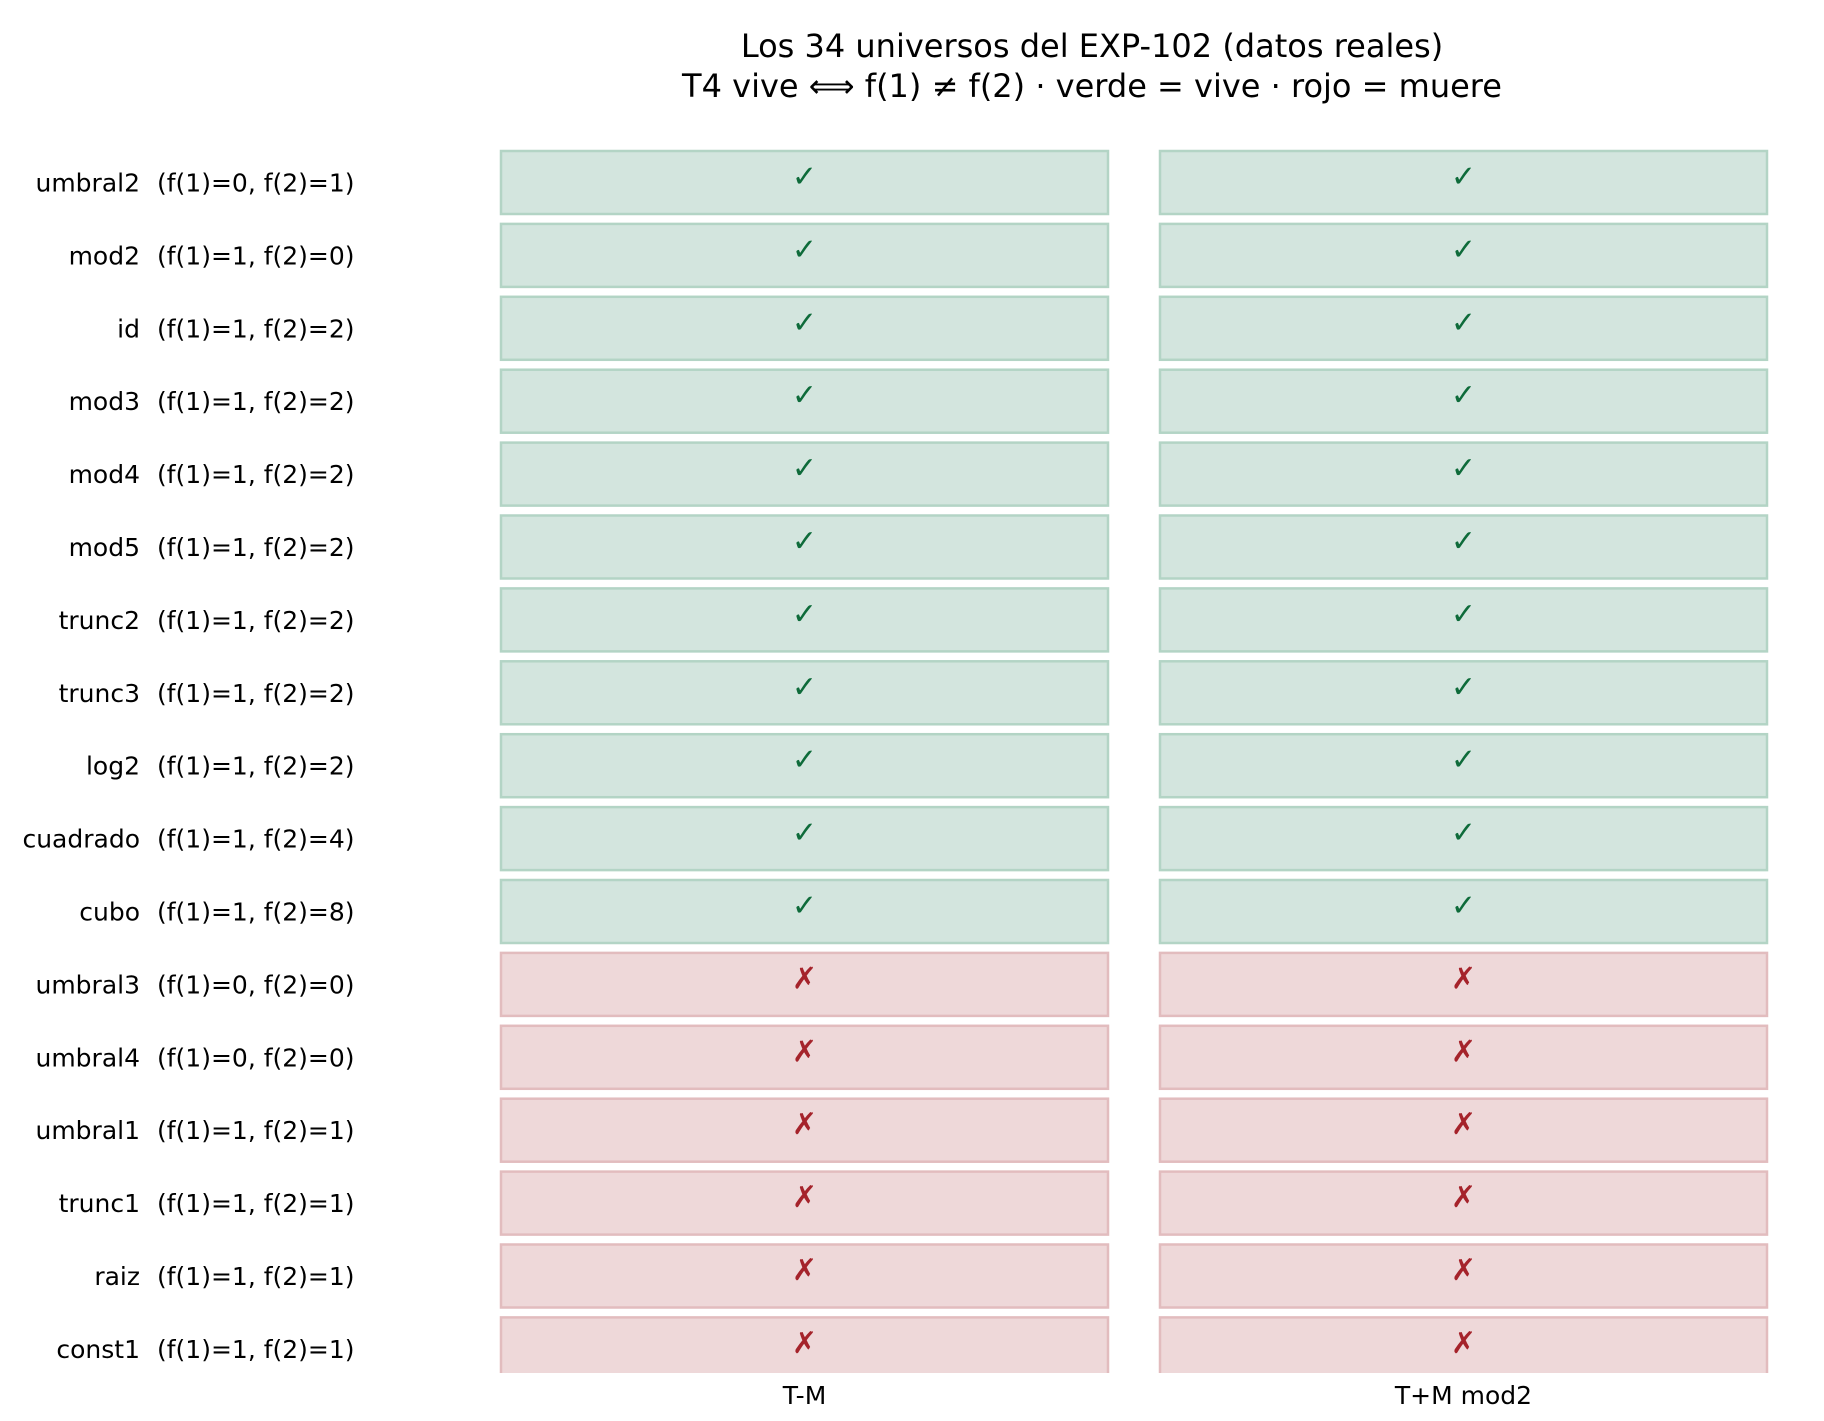 The width and height of the screenshot is (1824, 1421). Describe the element at coordinates (113, 766) in the screenshot. I see `row-label-name: log2` at that location.